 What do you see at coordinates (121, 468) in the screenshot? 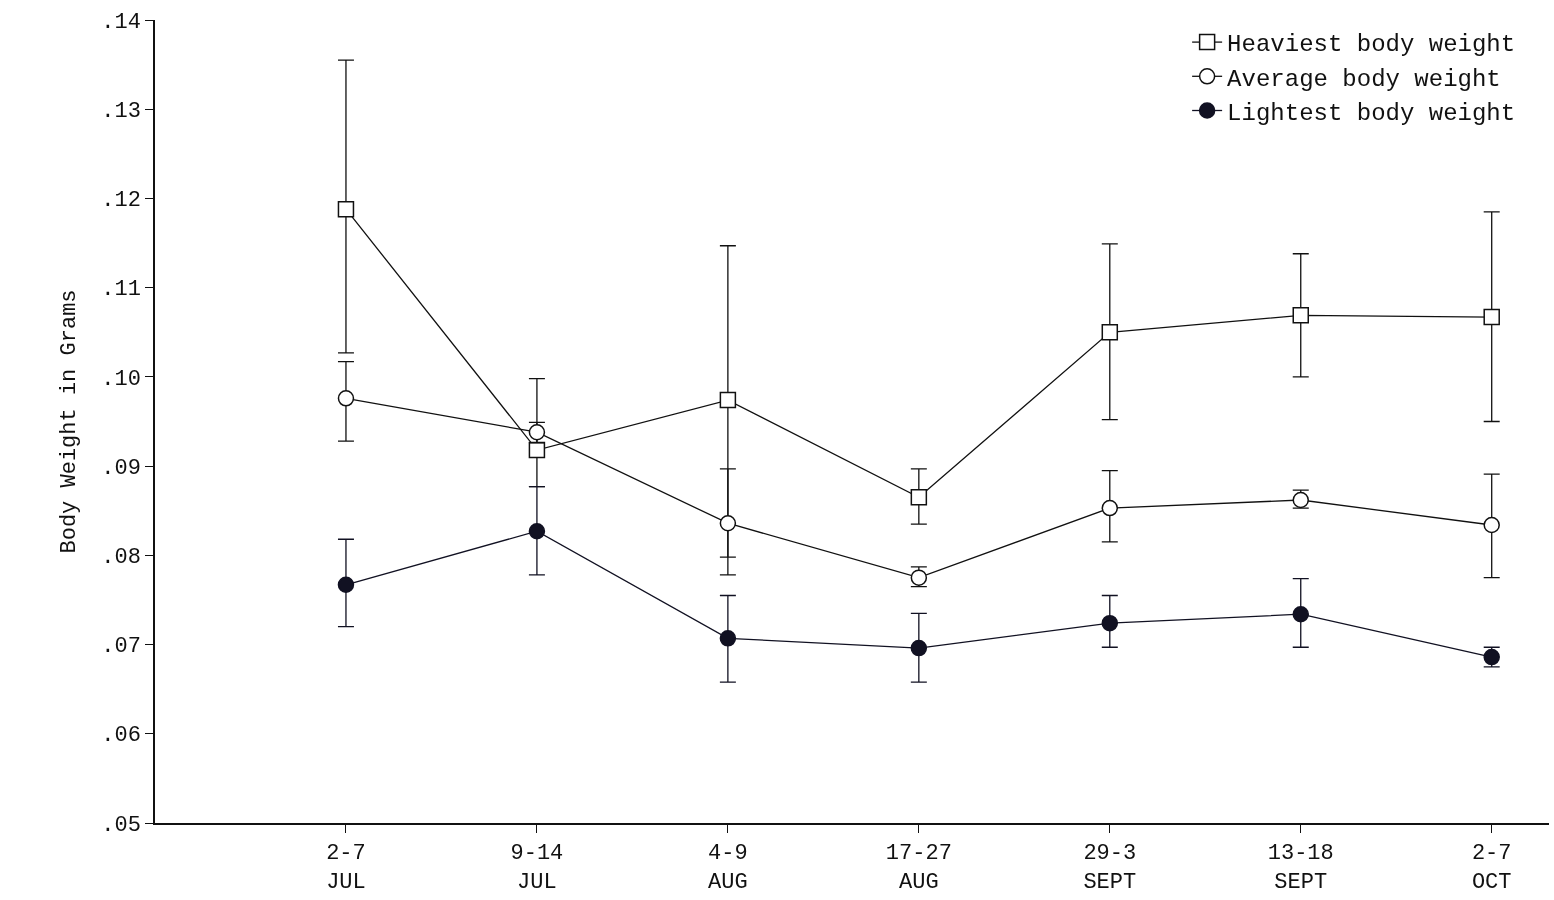
I see `y-tick-label: .09` at bounding box center [121, 468].